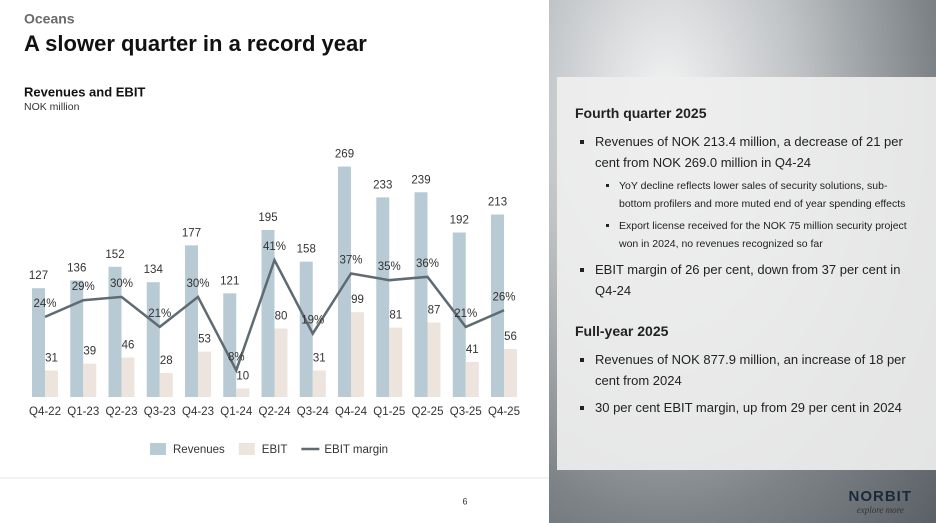 The image size is (936, 523). What do you see at coordinates (275, 450) in the screenshot?
I see `legend-label: EBIT` at bounding box center [275, 450].